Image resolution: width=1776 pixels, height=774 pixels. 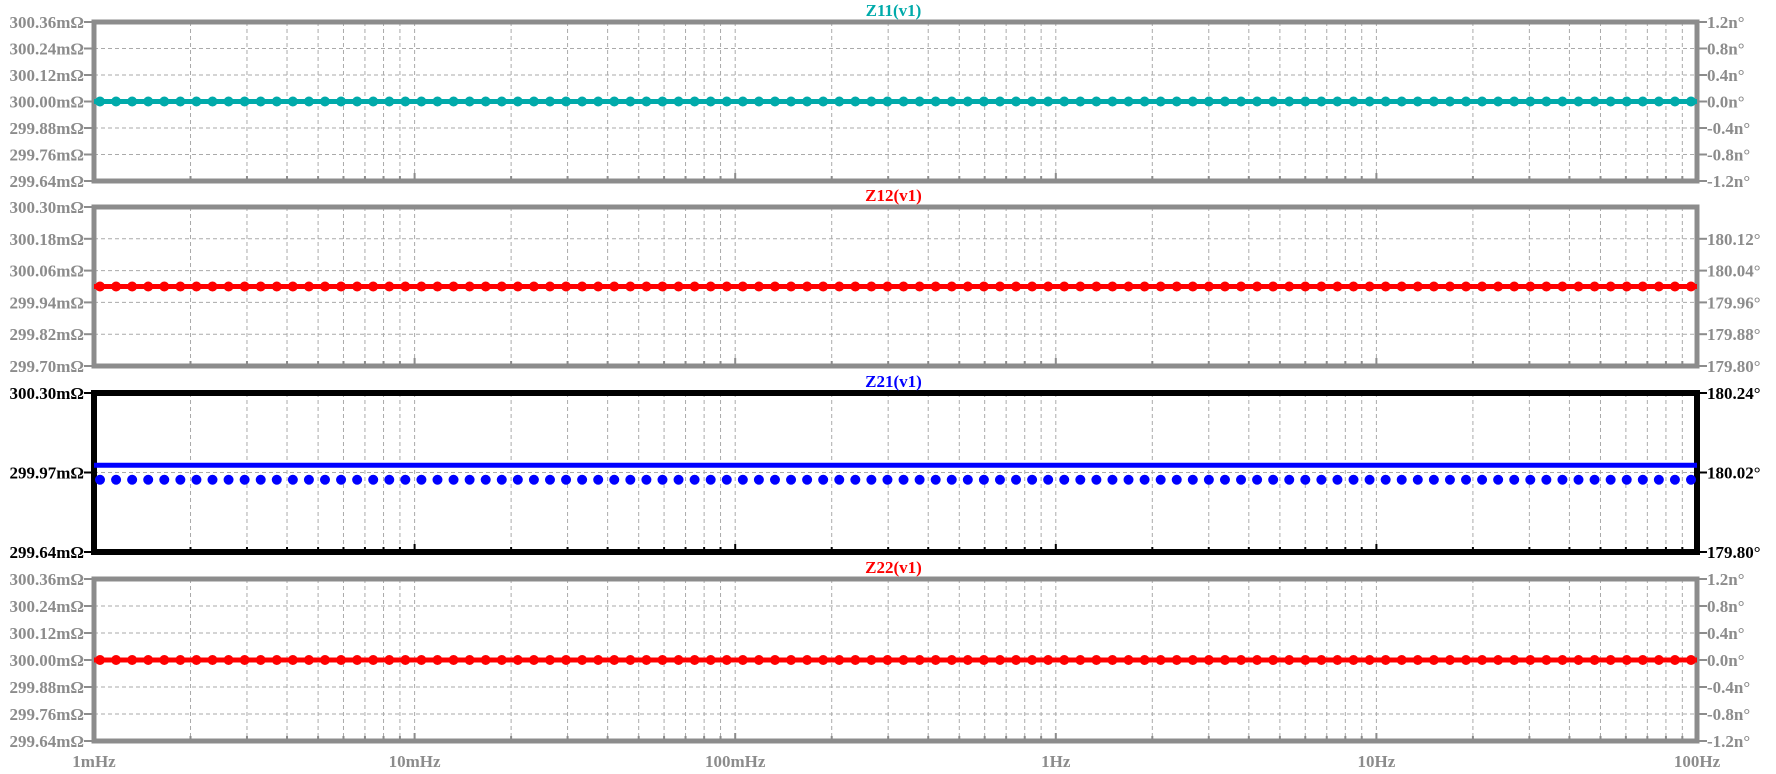 I want to click on left-axis-tick-label: 300.12mΩ, so click(x=46, y=633).